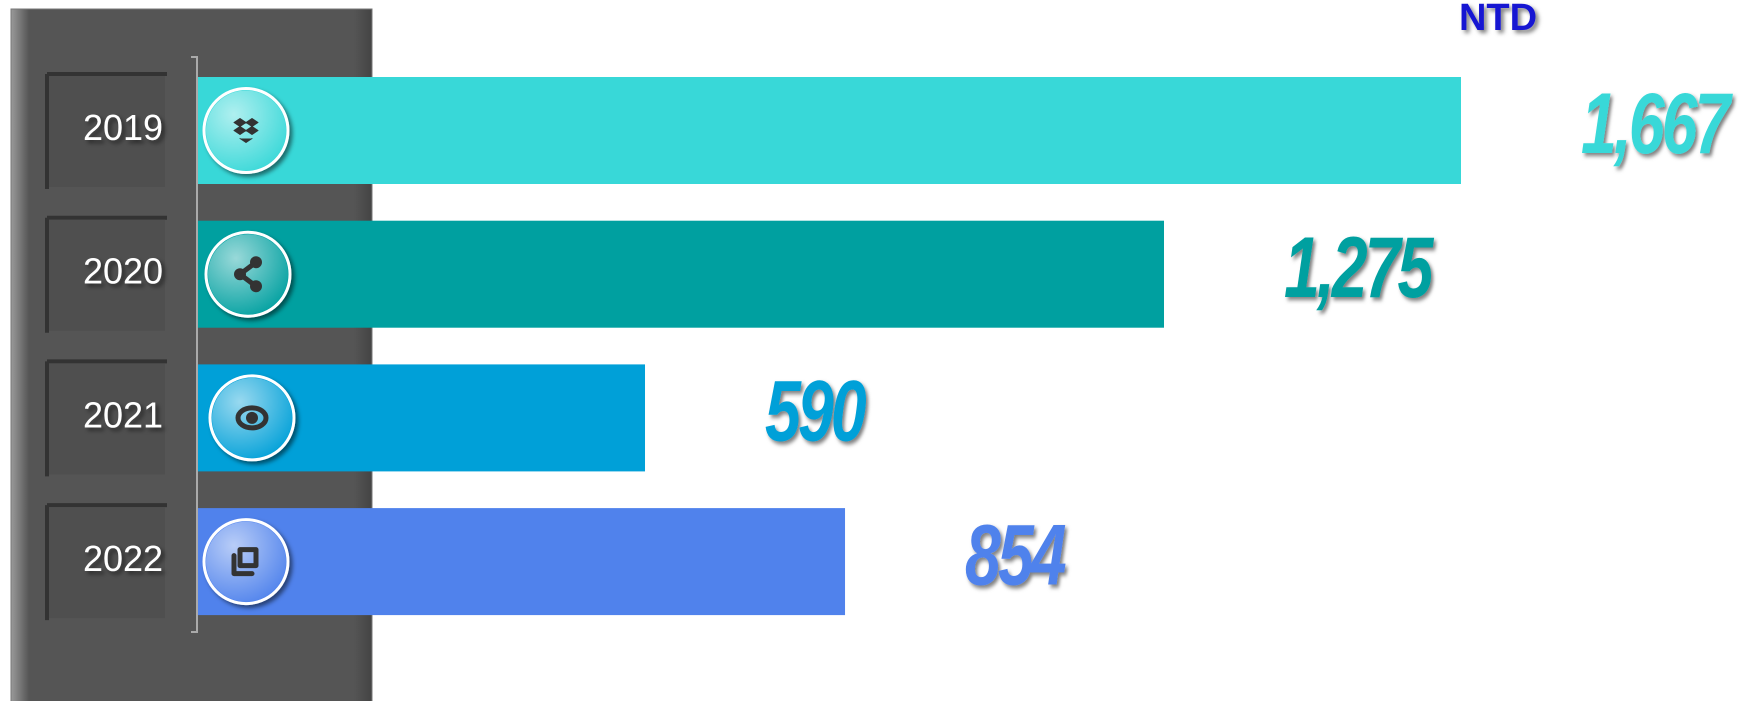 The image size is (1750, 706). Describe the element at coordinates (123, 558) in the screenshot. I see `category-label: 2022` at that location.